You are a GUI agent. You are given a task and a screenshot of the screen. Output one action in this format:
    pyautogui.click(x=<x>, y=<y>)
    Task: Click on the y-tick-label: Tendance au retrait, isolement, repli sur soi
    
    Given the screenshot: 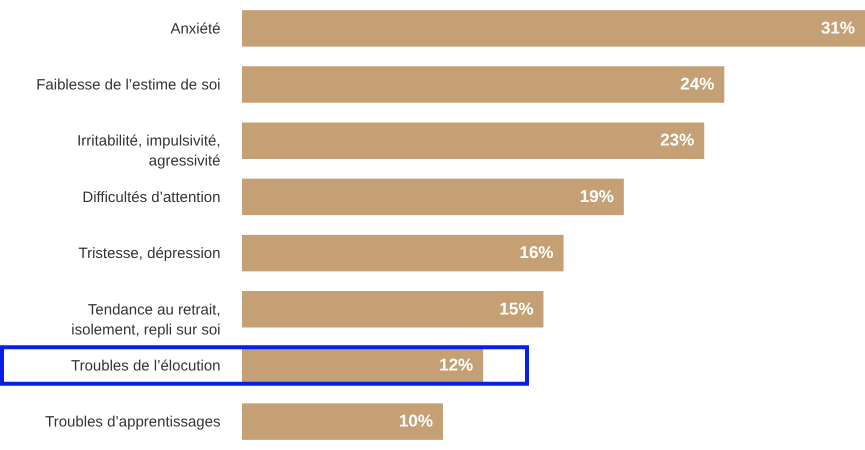 What is the action you would take?
    pyautogui.click(x=145, y=319)
    